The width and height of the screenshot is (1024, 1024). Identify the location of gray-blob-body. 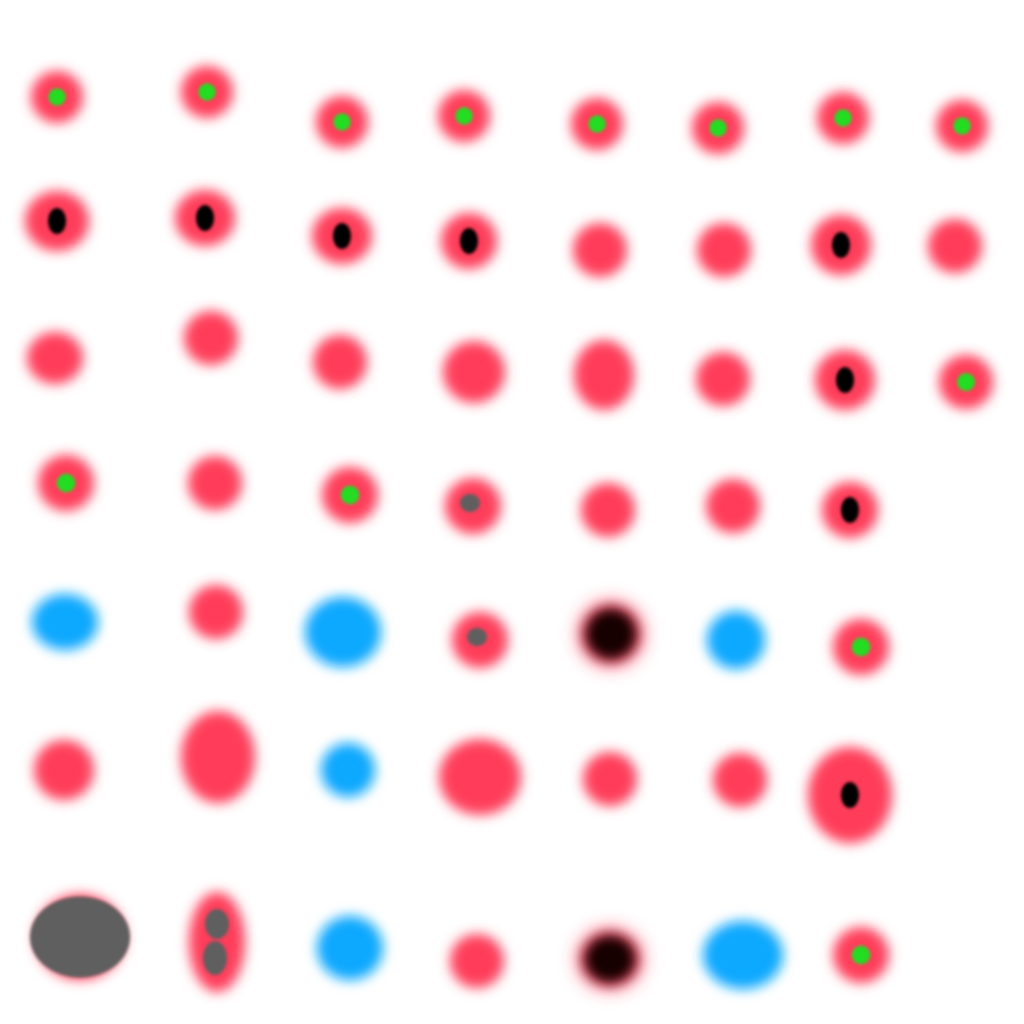
(80, 937).